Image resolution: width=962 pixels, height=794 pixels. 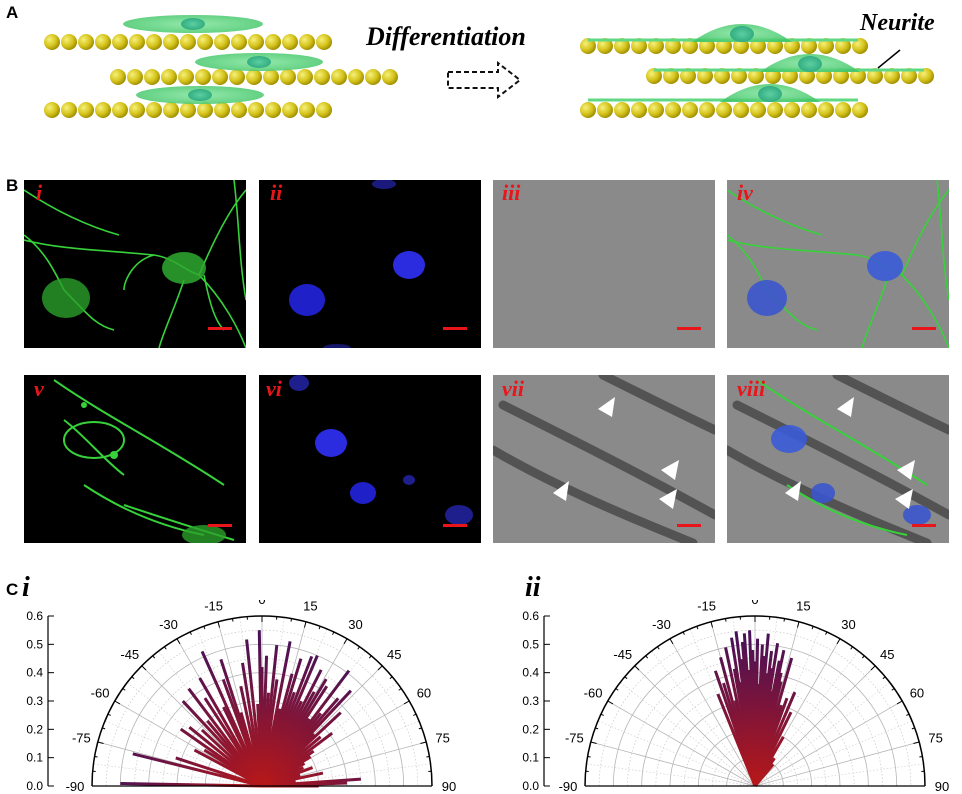 I want to click on angle-tick-label: 90, so click(x=942, y=786).